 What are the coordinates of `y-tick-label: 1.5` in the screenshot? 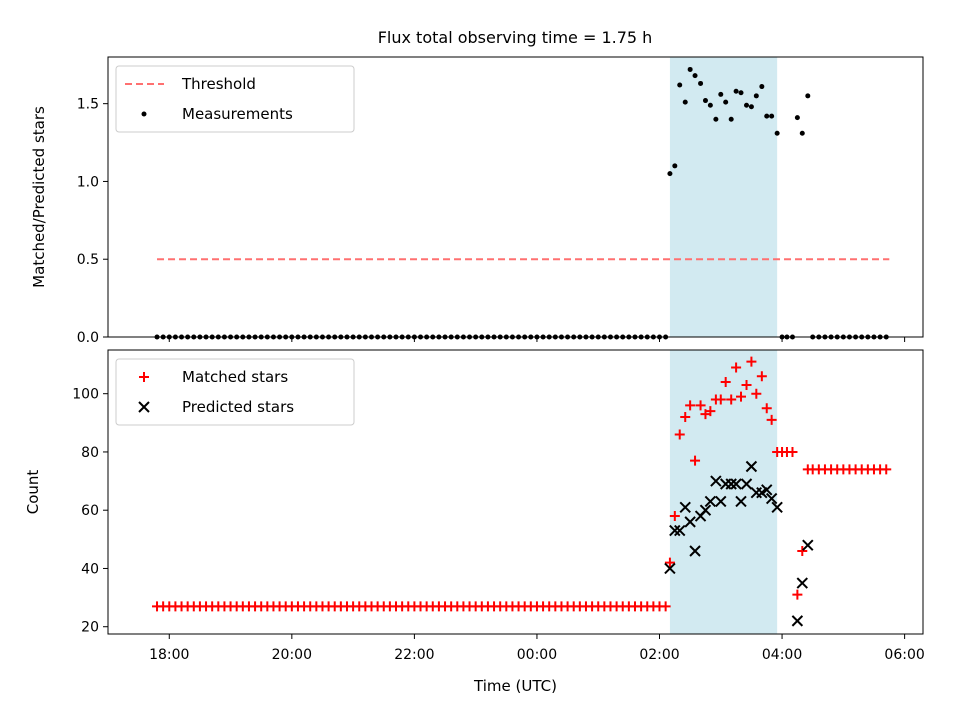 It's located at (88, 105).